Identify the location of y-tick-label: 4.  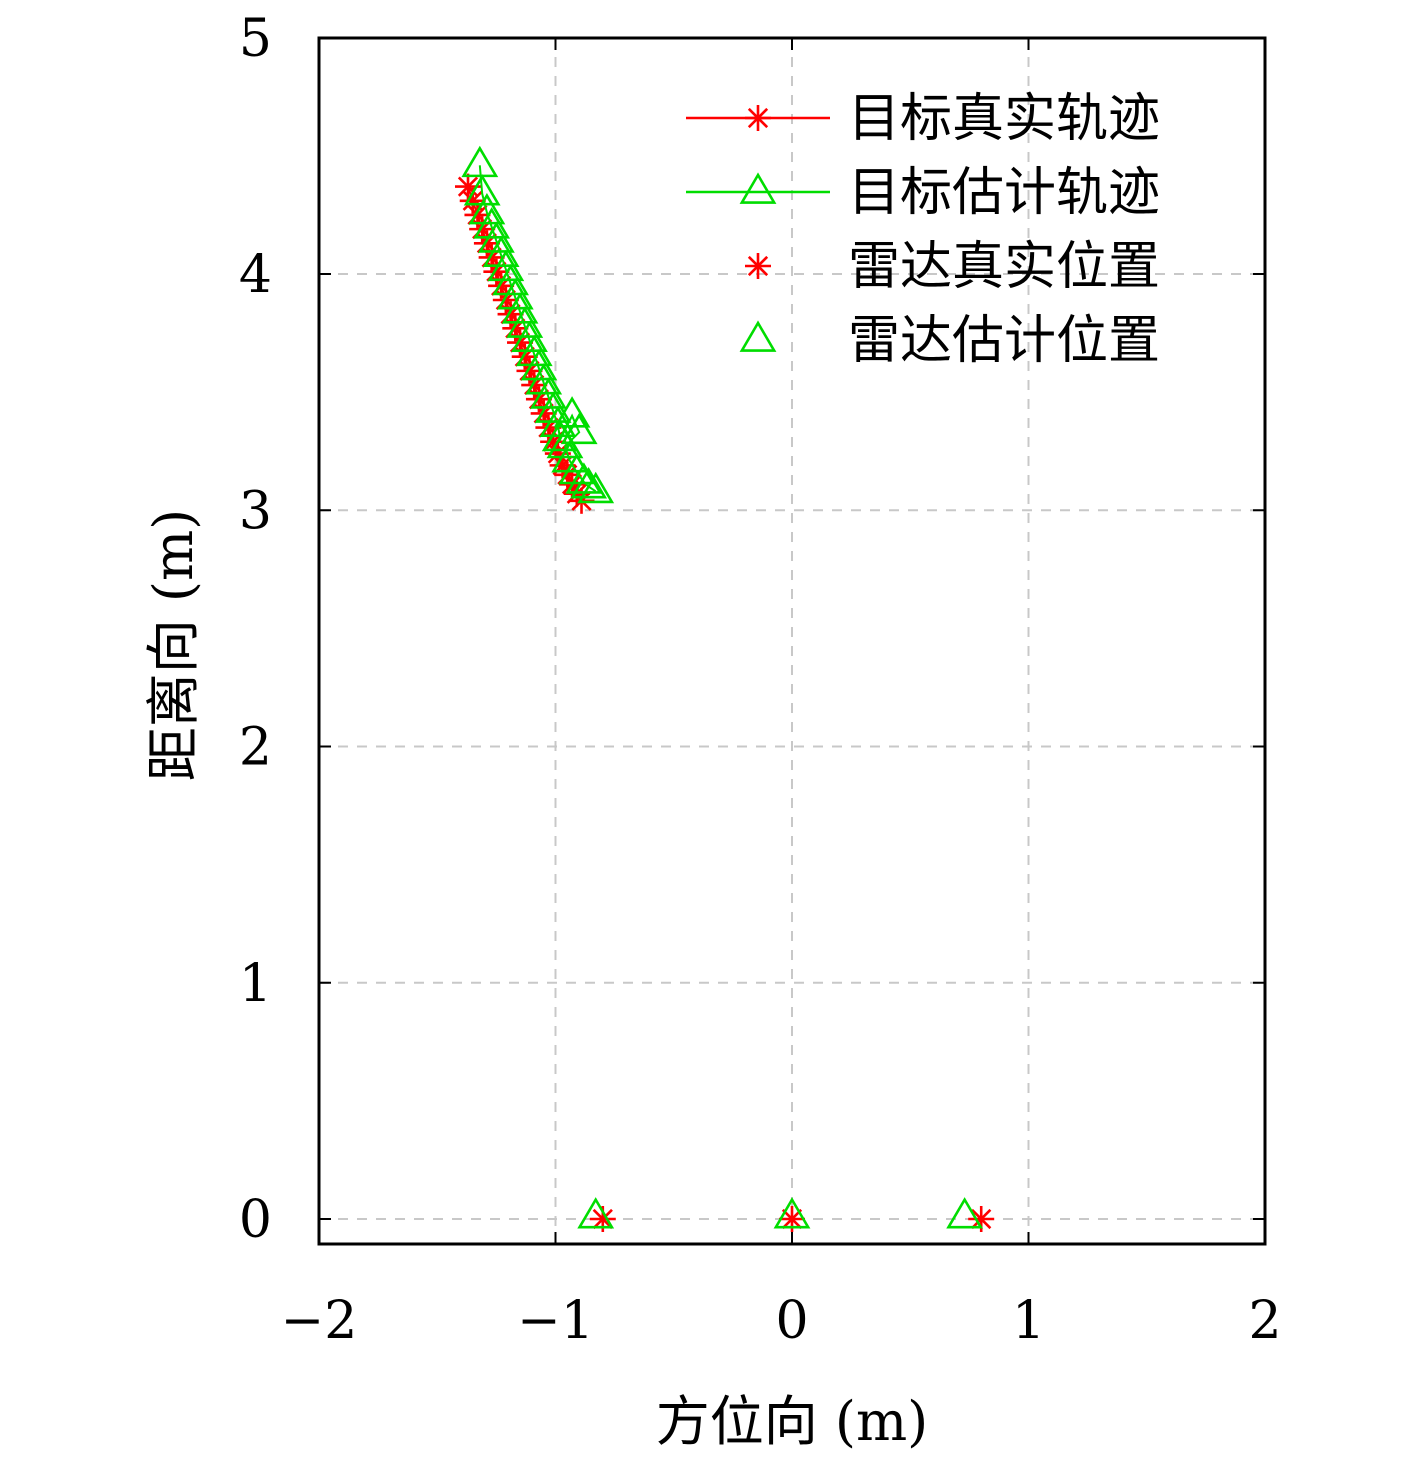
(255, 275).